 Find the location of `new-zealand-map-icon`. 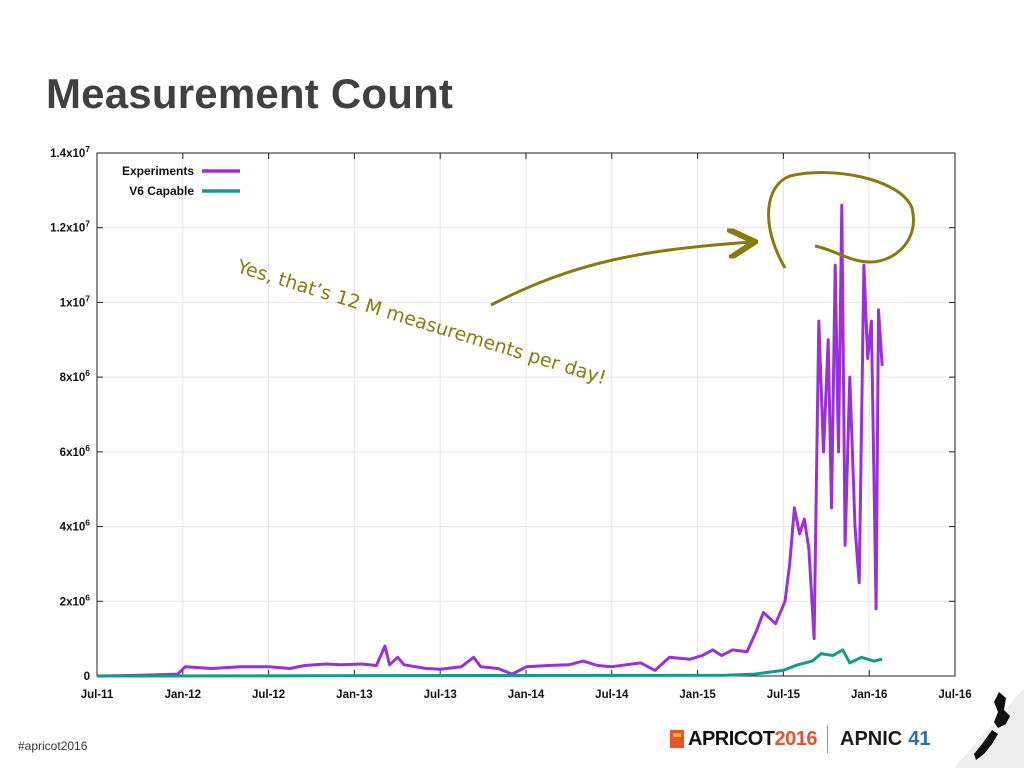

new-zealand-map-icon is located at coordinates (989, 728).